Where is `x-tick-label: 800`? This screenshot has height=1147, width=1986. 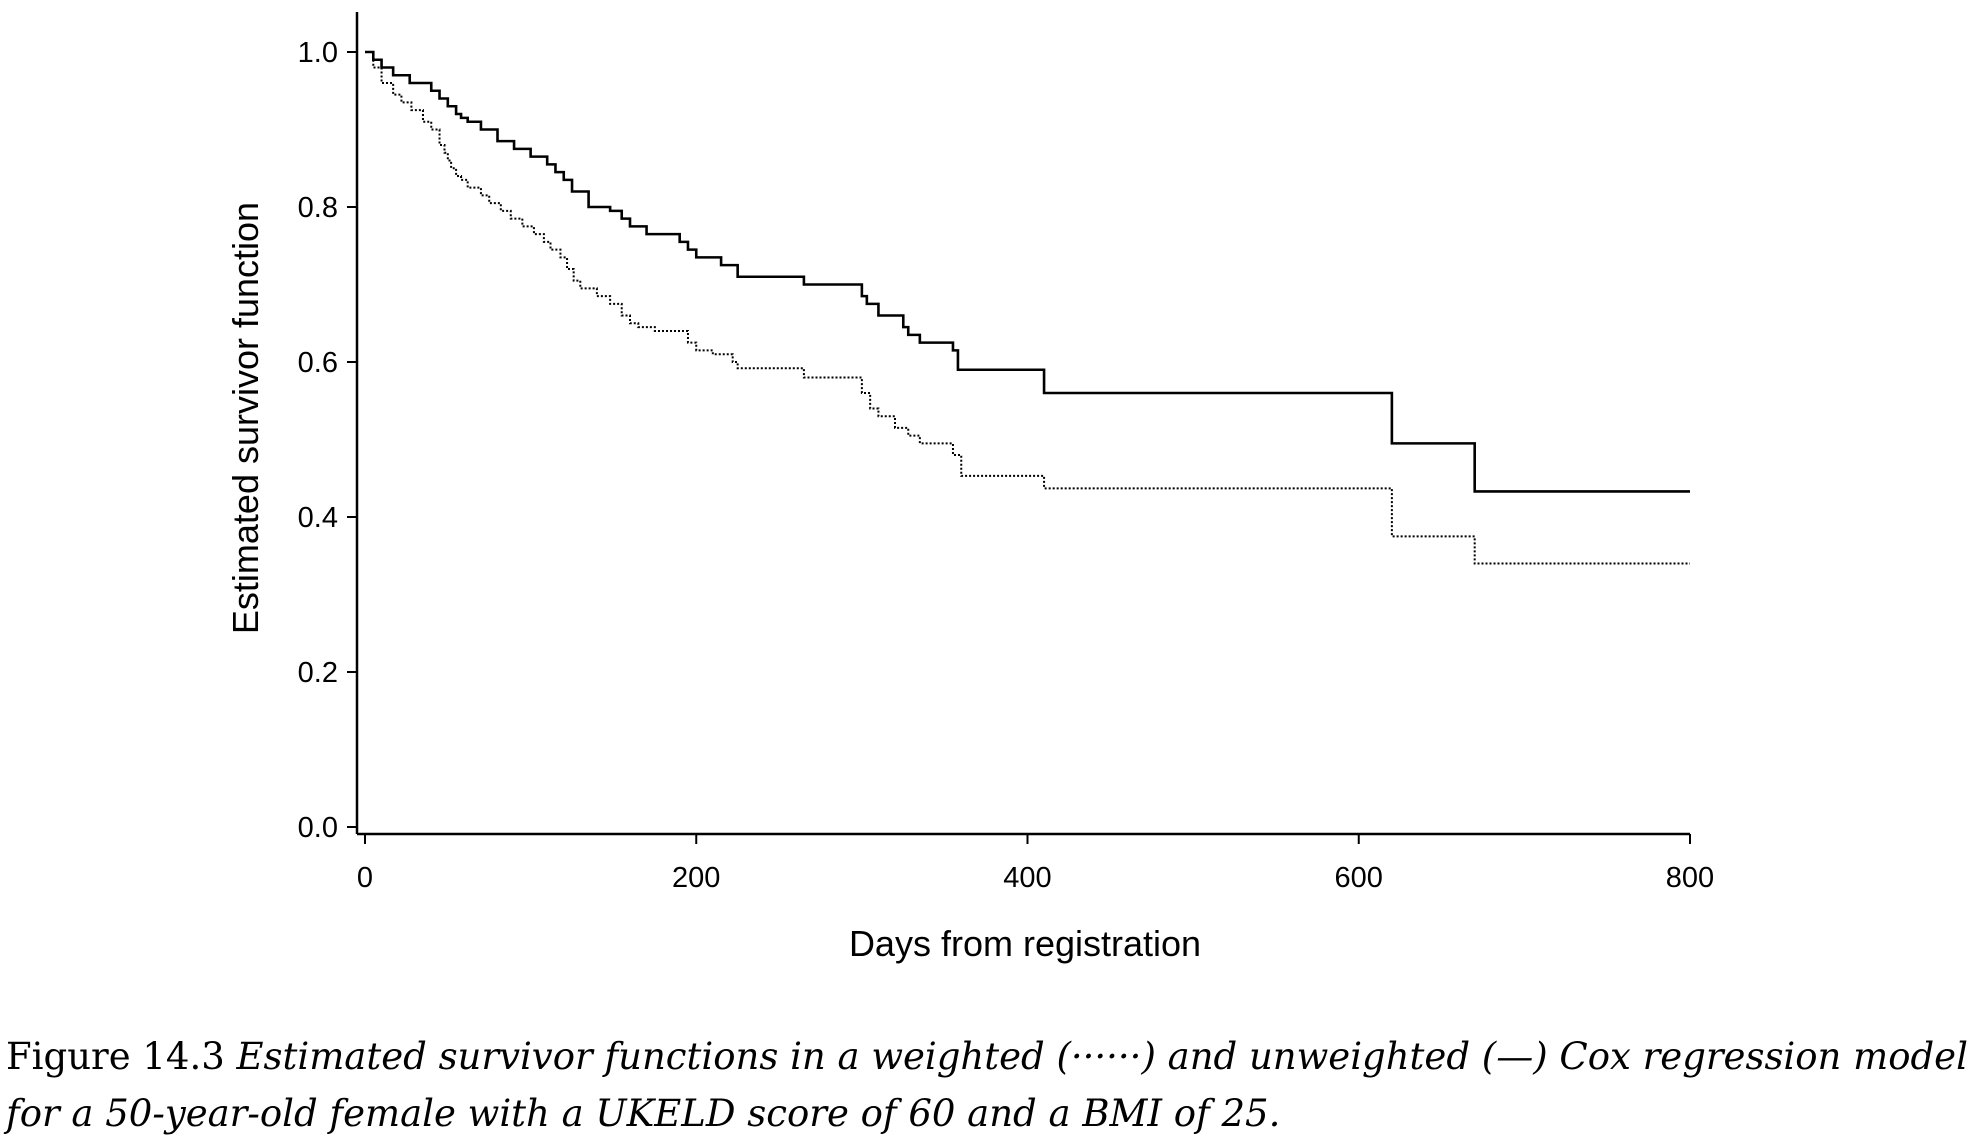
x-tick-label: 800 is located at coordinates (1690, 878).